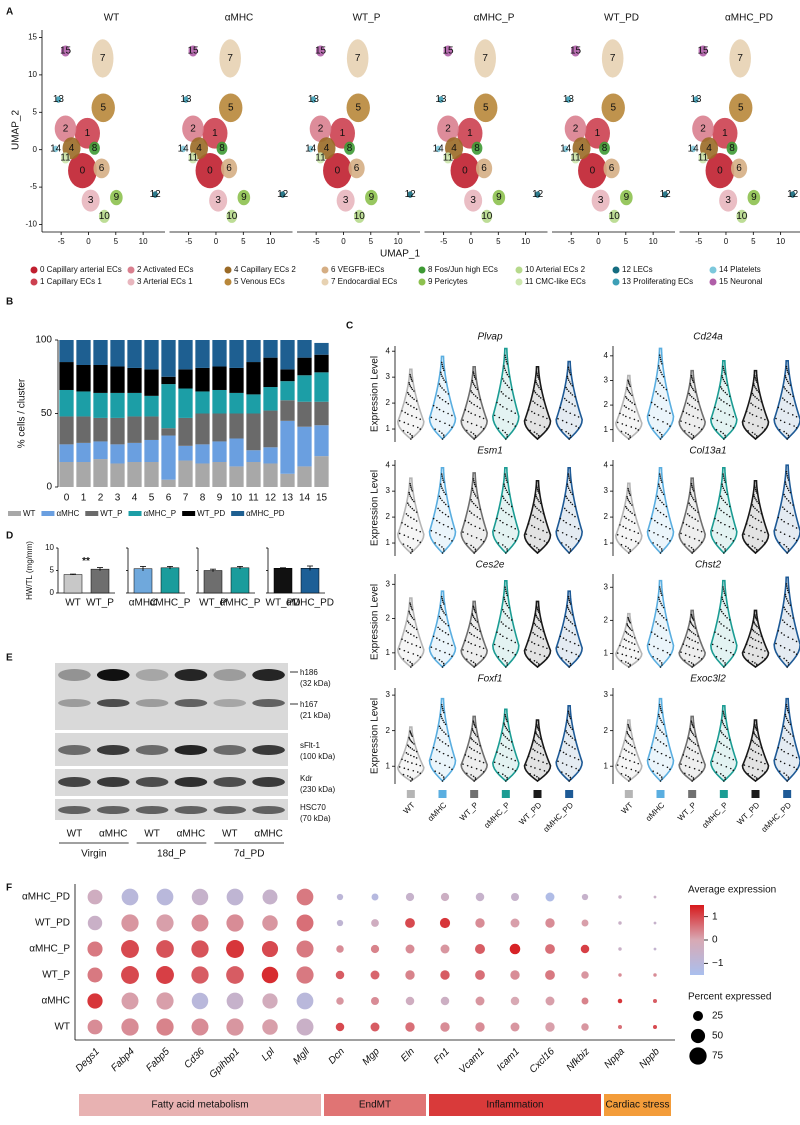 The image size is (800, 1125). What do you see at coordinates (687, 812) in the screenshot?
I see `group-label: WT_P` at bounding box center [687, 812].